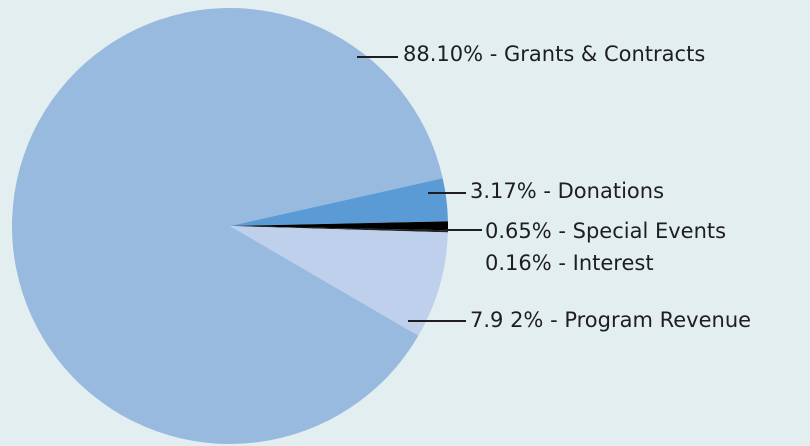 The image size is (810, 446). Describe the element at coordinates (567, 191) in the screenshot. I see `slice-label: 3.17% - Donations` at that location.